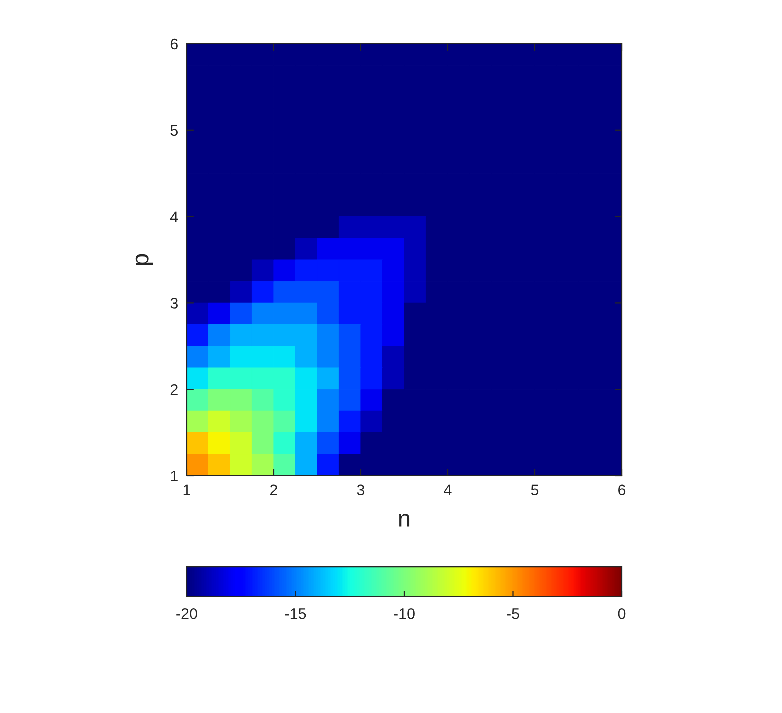  I want to click on y-tick-label: 3, so click(174, 303).